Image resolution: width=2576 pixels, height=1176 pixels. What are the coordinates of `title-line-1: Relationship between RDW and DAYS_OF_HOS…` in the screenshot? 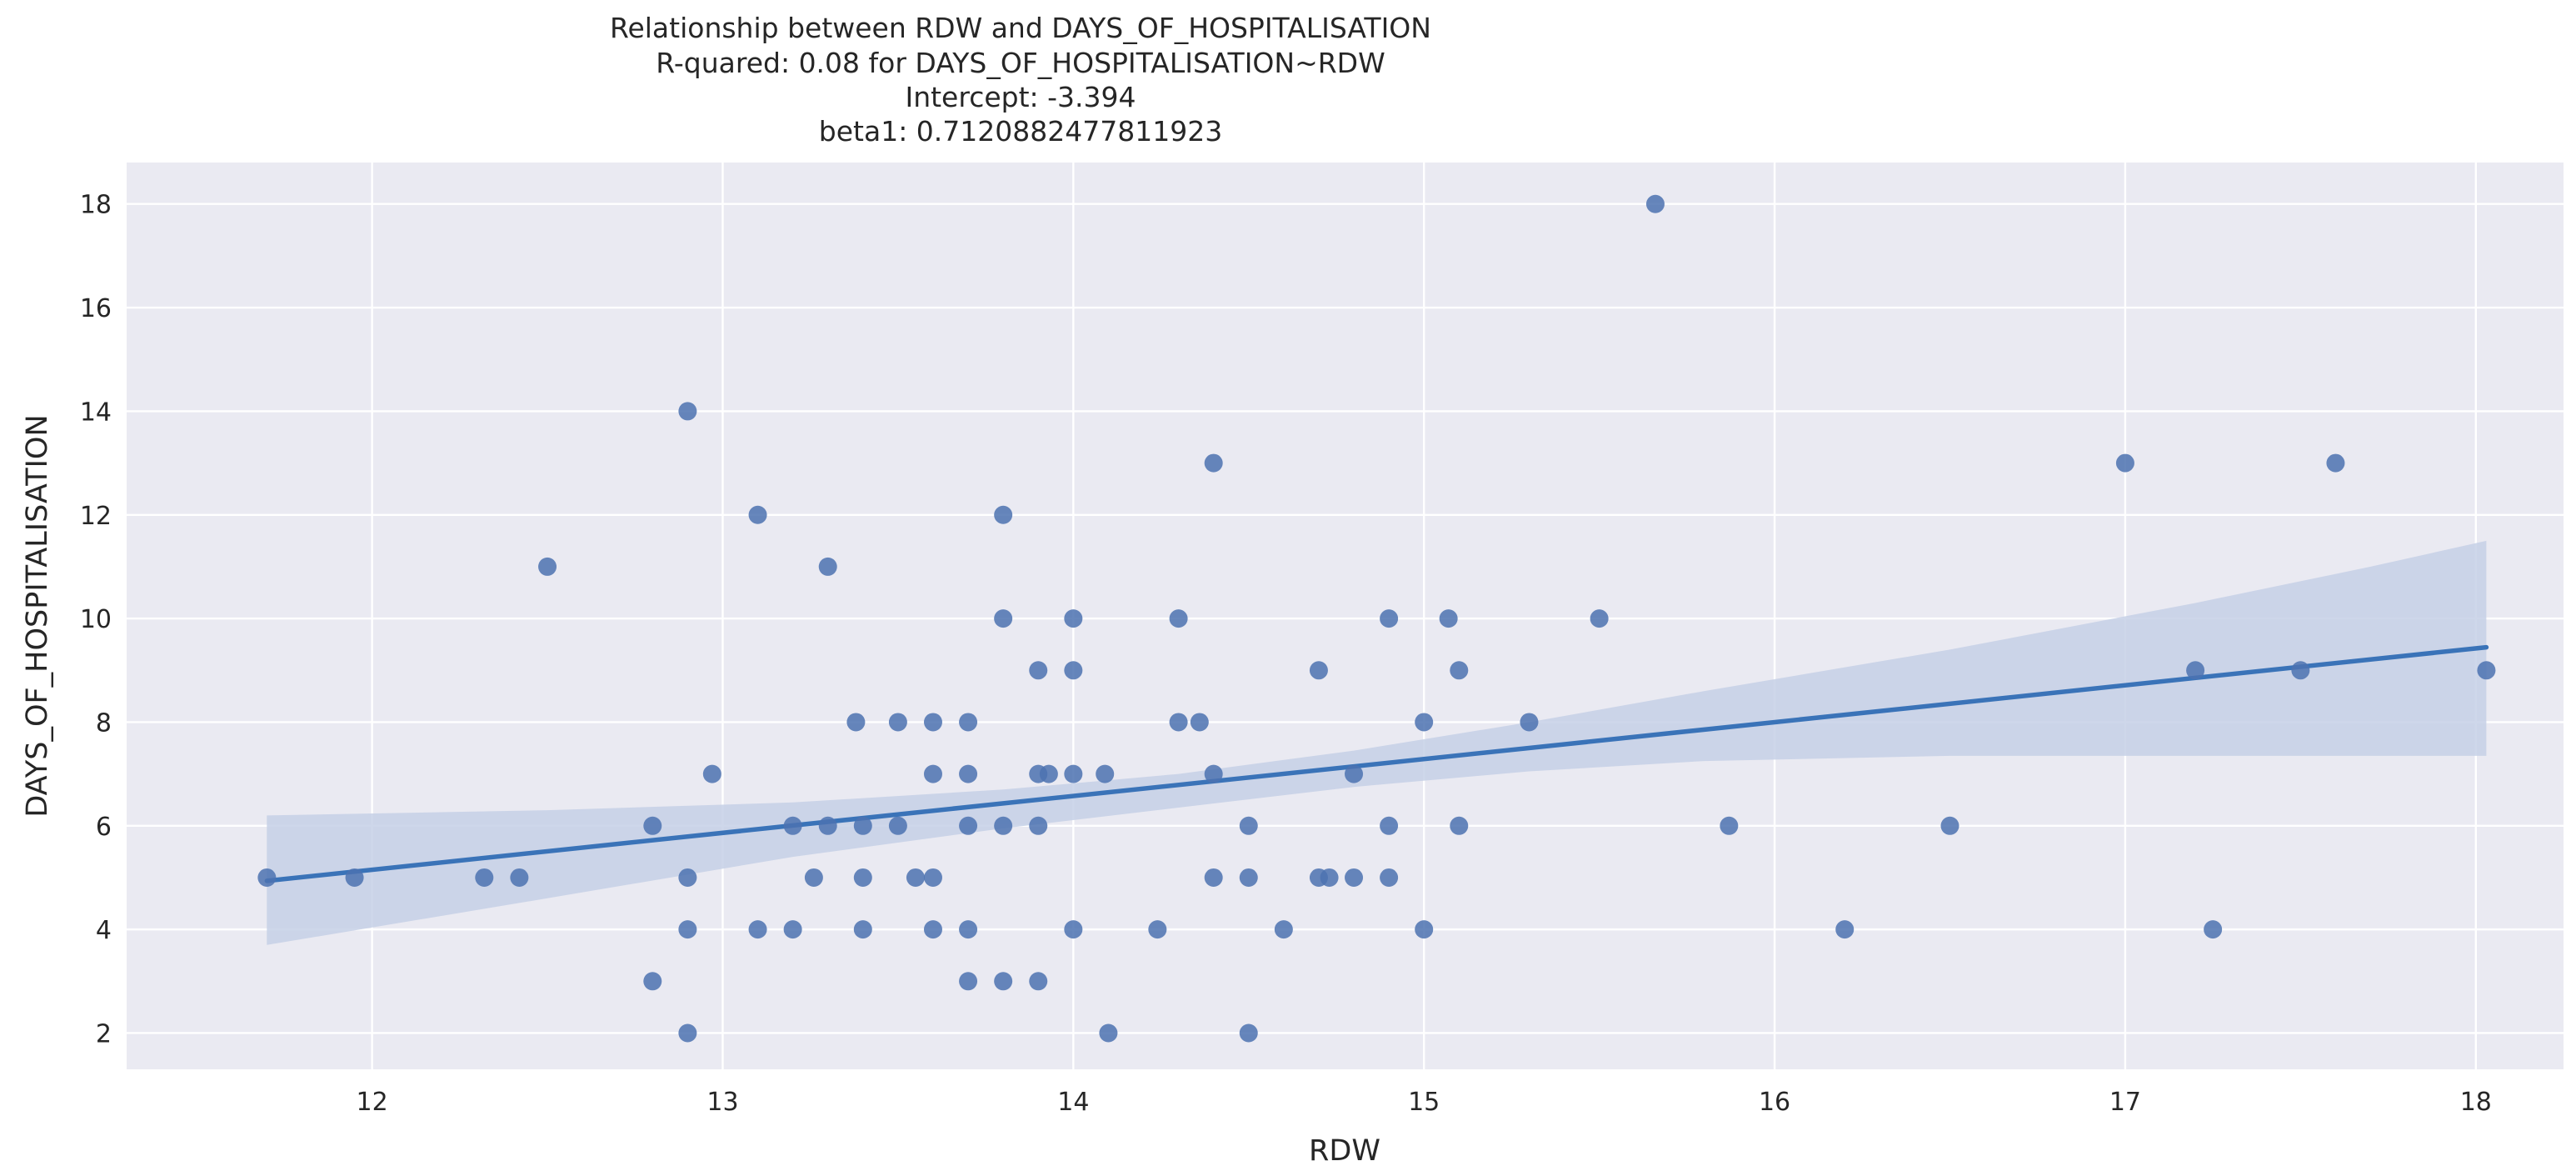 It's located at (1020, 28).